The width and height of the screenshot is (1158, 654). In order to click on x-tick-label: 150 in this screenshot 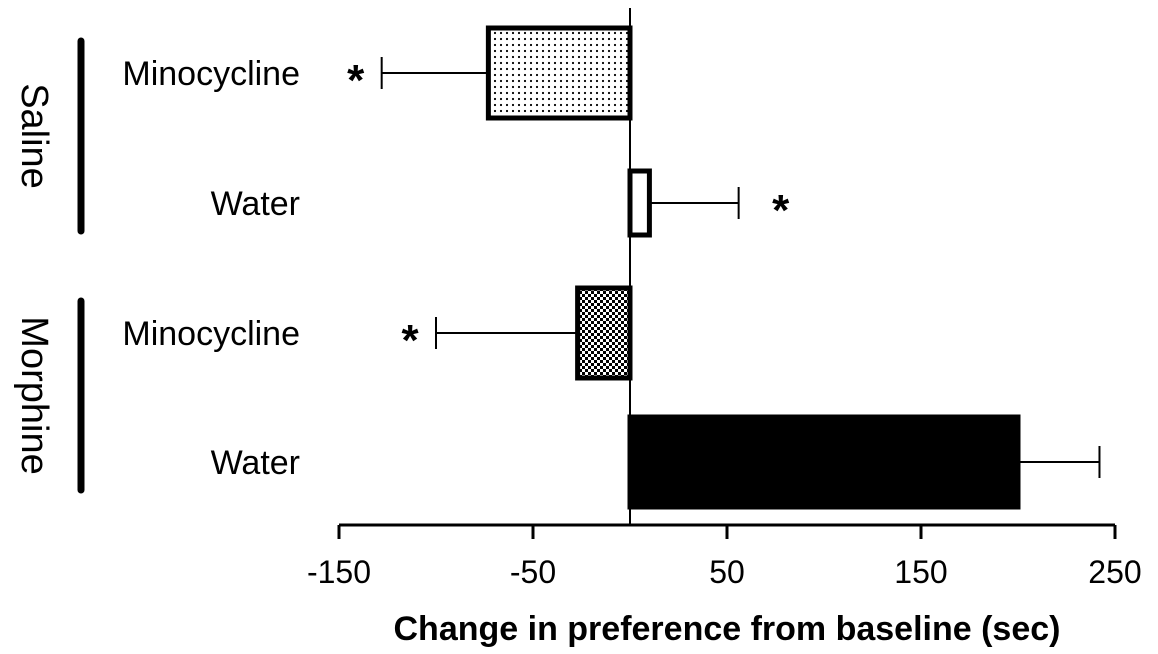, I will do `click(920, 572)`.